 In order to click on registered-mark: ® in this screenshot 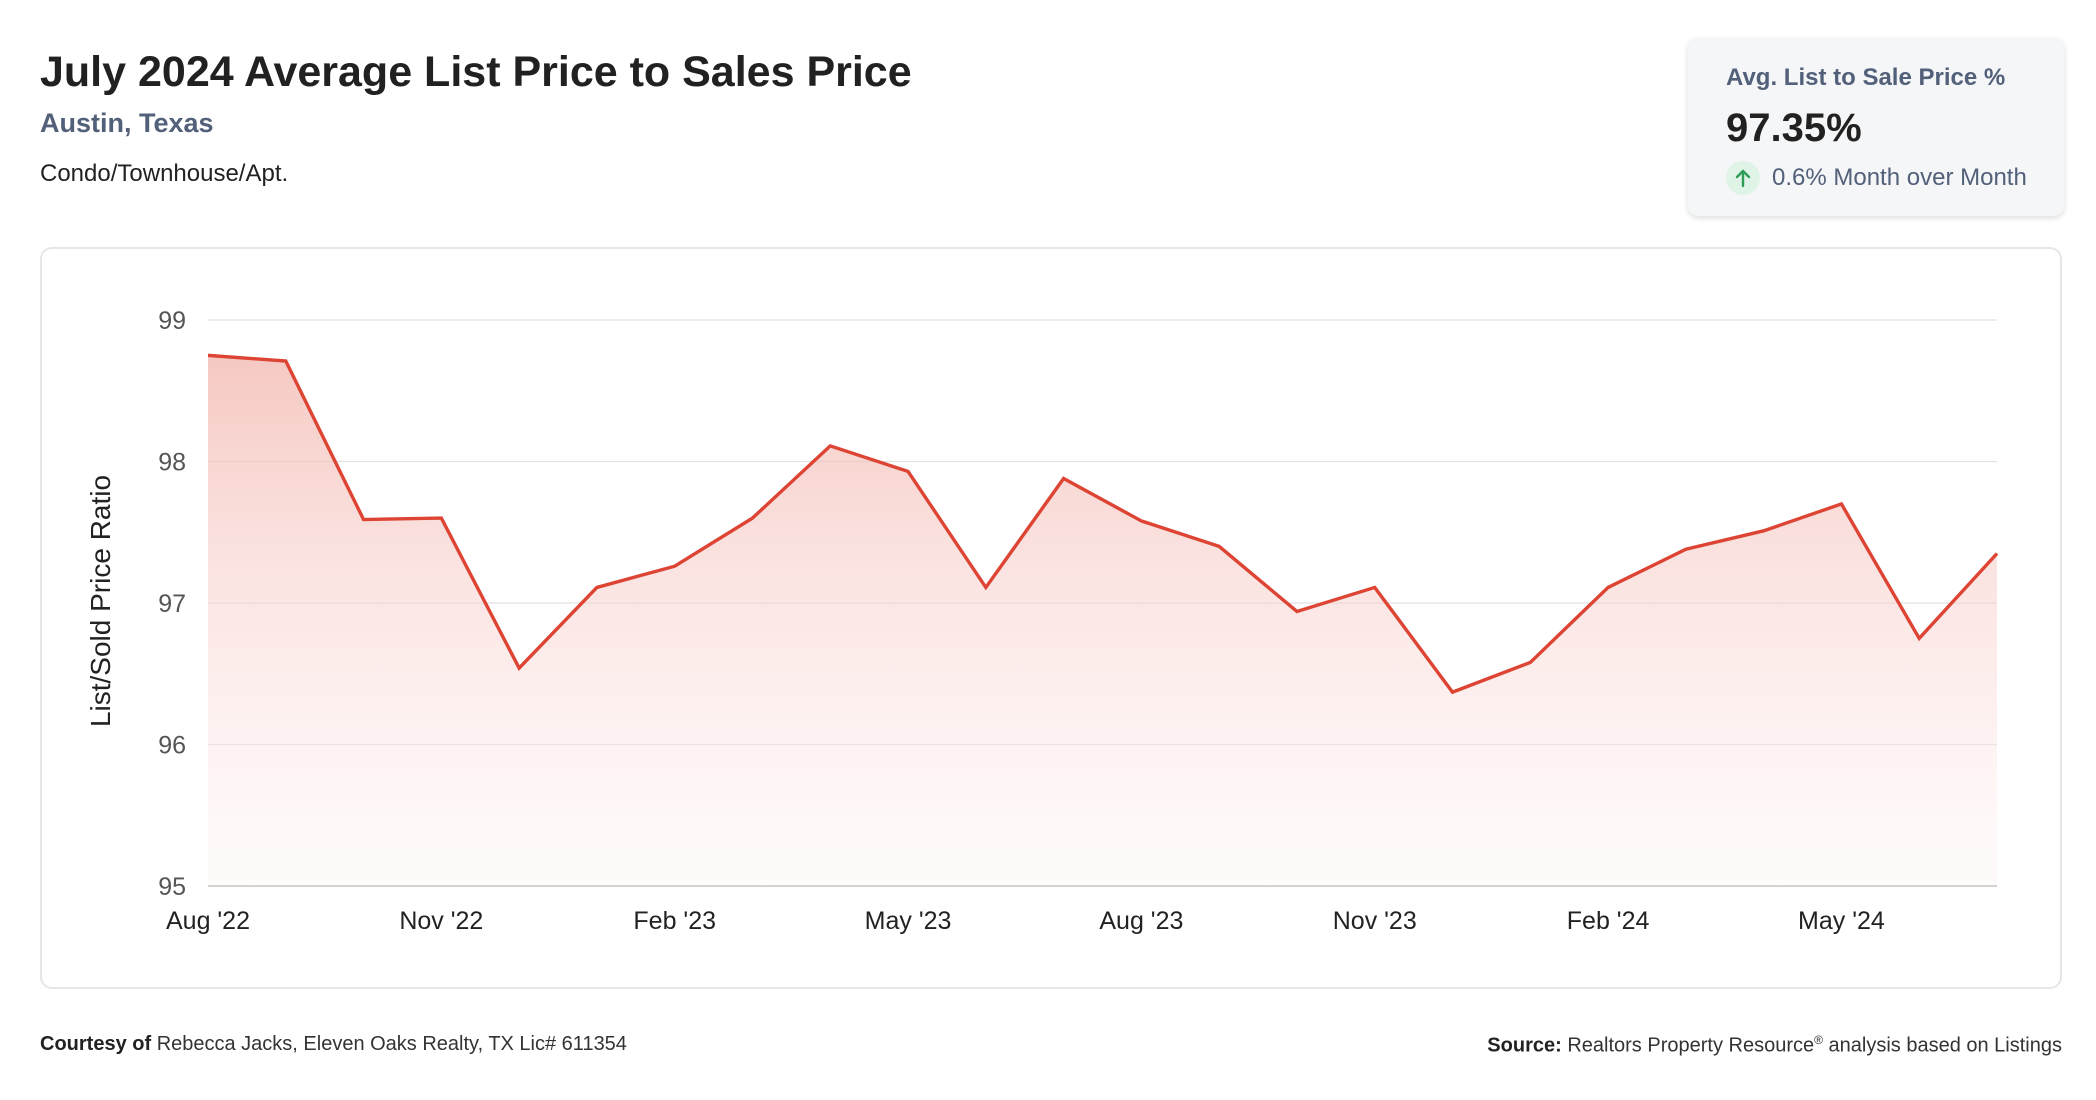, I will do `click(1818, 1040)`.